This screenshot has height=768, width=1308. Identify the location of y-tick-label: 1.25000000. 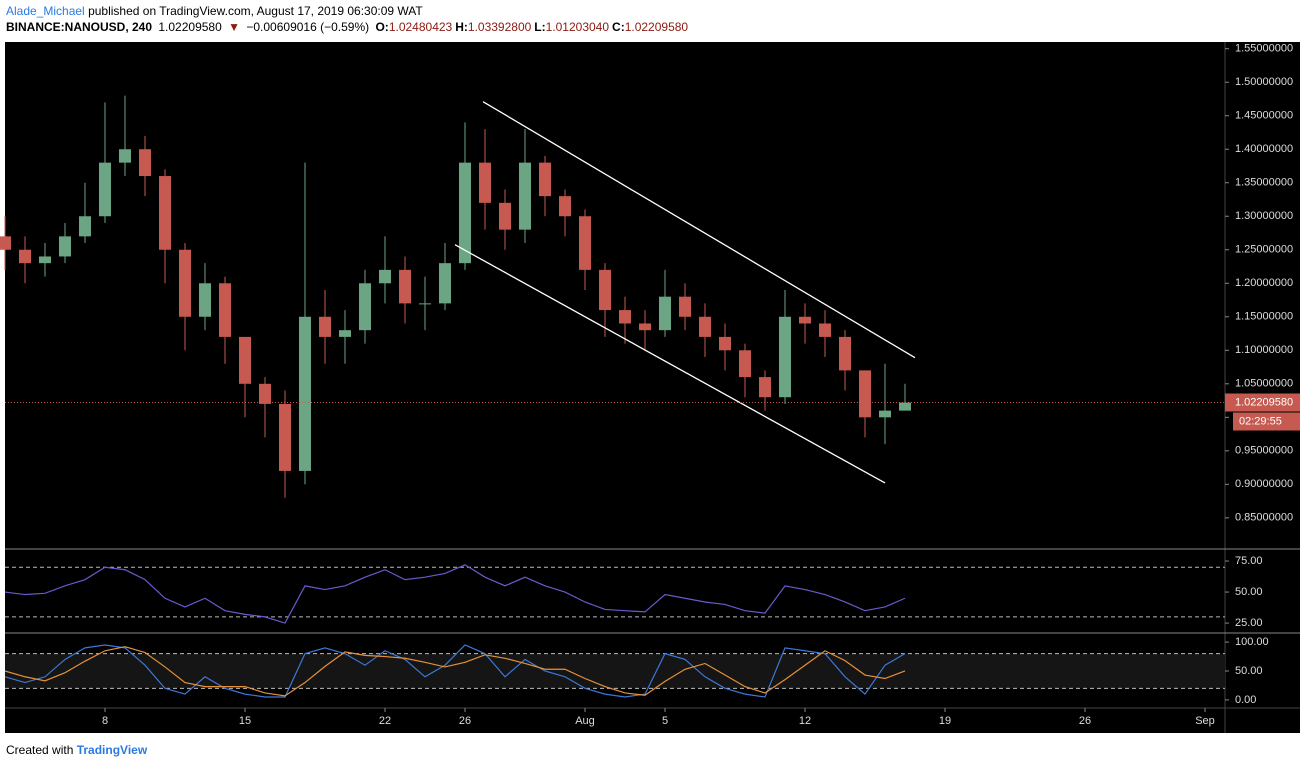
(1264, 250).